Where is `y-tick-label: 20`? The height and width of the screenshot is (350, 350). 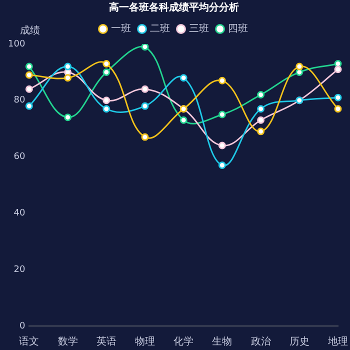 y-tick-label: 20 is located at coordinates (20, 269).